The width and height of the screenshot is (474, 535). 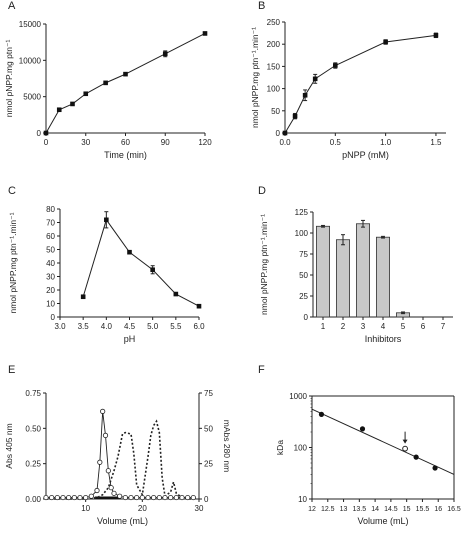 What do you see at coordinates (199, 508) in the screenshot?
I see `x-tick-label: 30` at bounding box center [199, 508].